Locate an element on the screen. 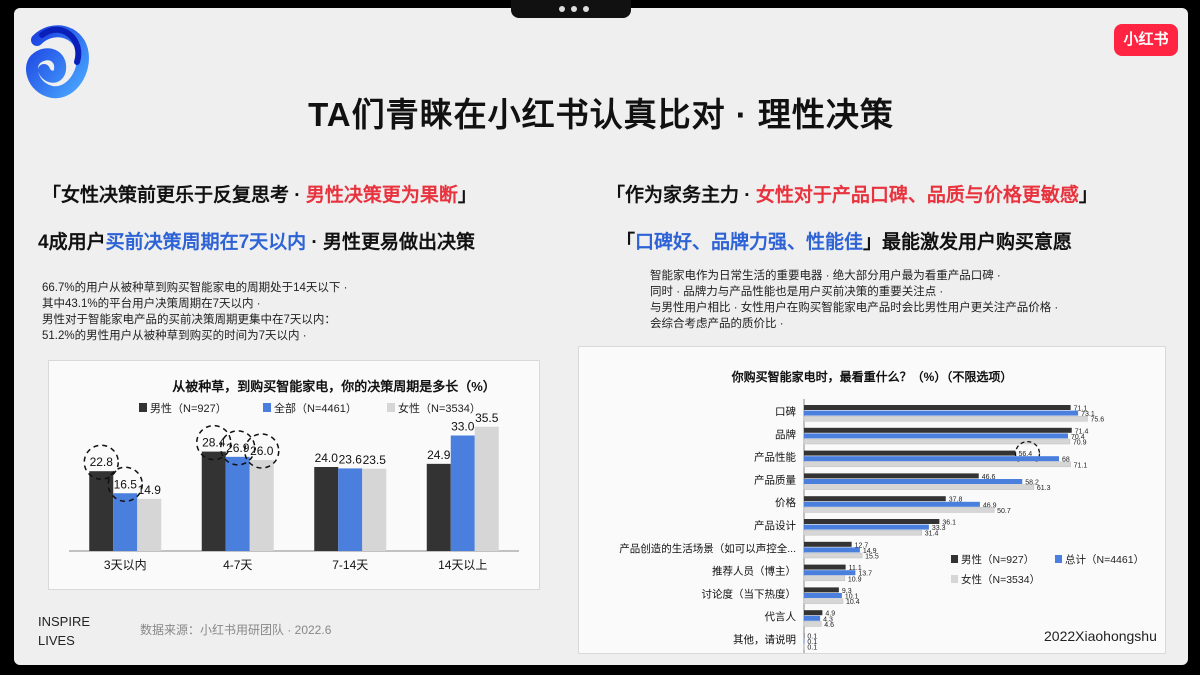 This screenshot has height=675, width=1200. data-label: 28.4 is located at coordinates (214, 443).